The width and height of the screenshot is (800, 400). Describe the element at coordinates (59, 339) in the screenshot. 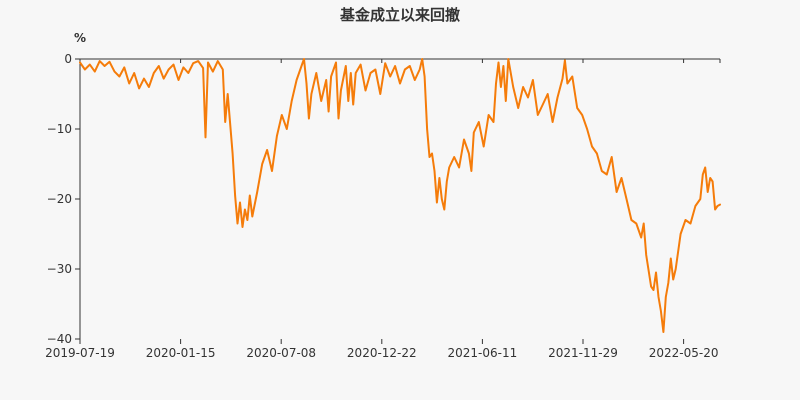

I see `y-tick-label: −40` at that location.